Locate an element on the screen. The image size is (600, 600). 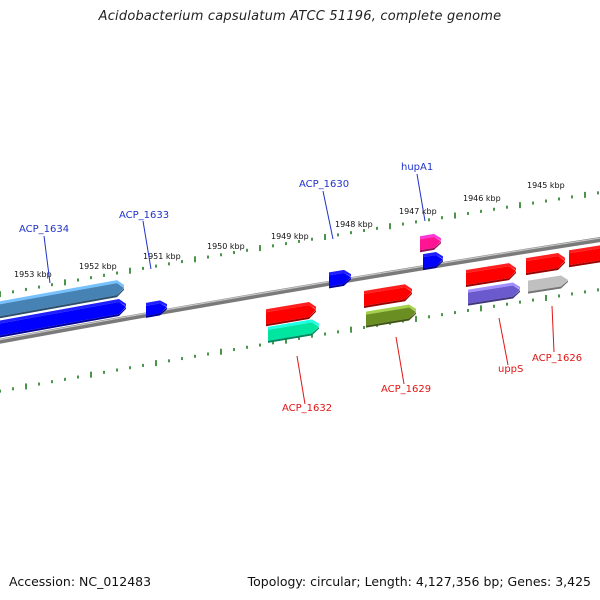
tick-label: 1946 kbp is located at coordinates (482, 198).